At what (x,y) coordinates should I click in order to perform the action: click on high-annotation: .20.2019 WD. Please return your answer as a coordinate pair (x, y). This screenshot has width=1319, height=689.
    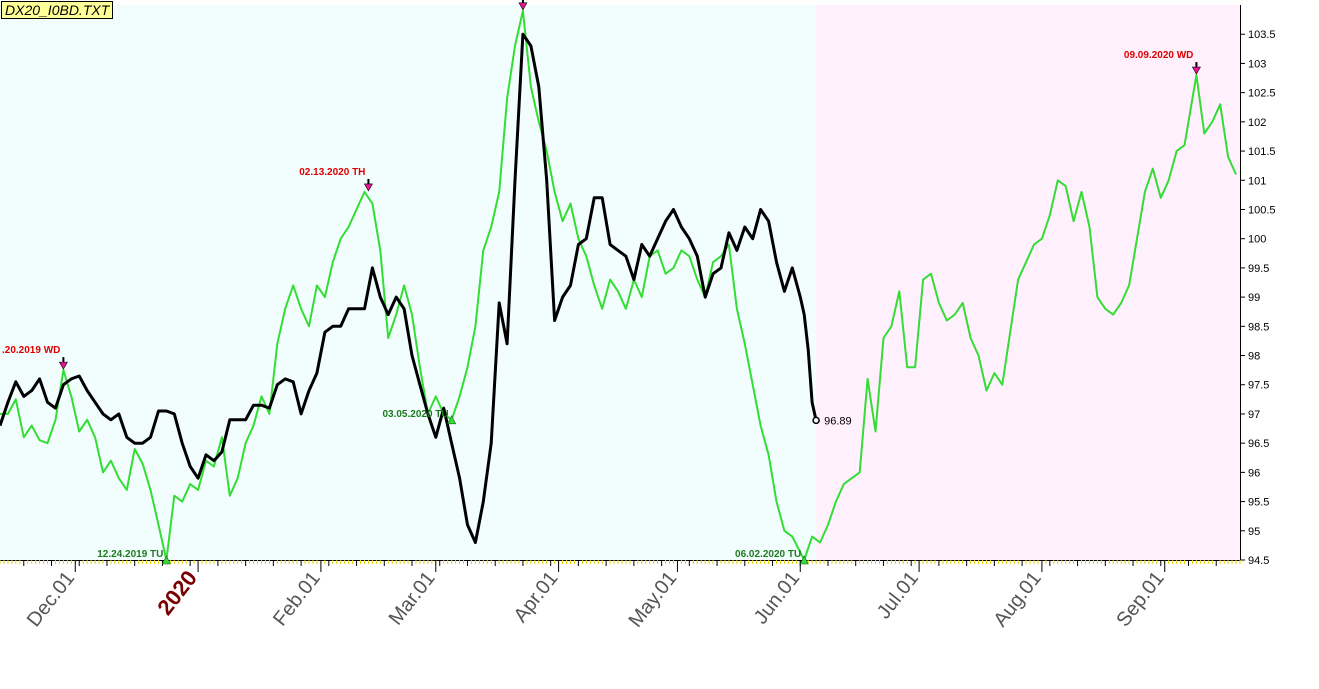
    Looking at the image, I should click on (31, 350).